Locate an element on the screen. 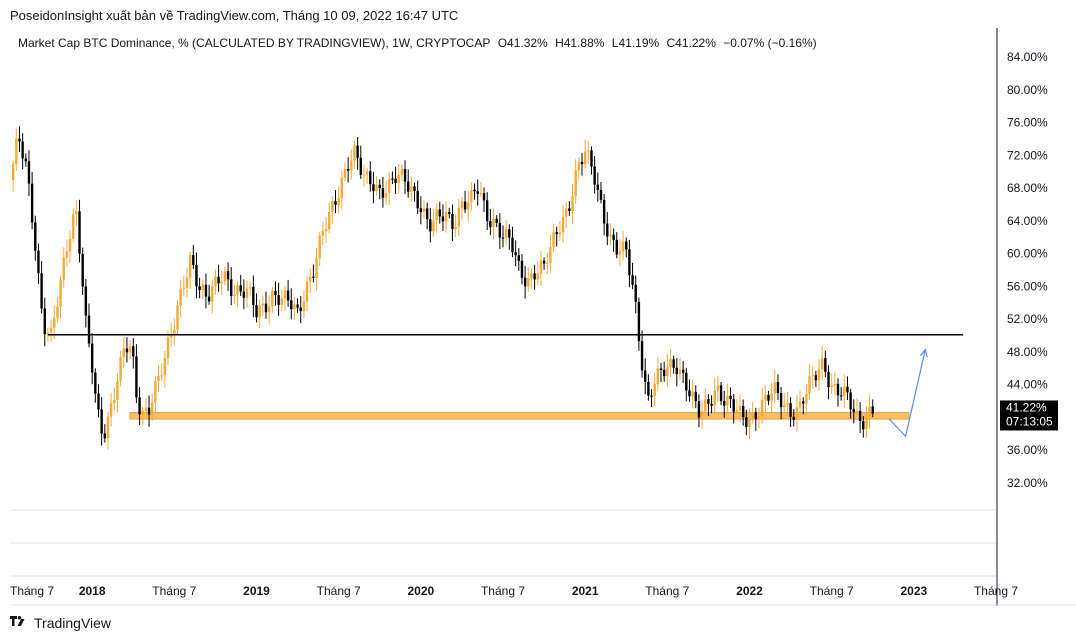  y-tick-label: 64.00% is located at coordinates (1027, 221).